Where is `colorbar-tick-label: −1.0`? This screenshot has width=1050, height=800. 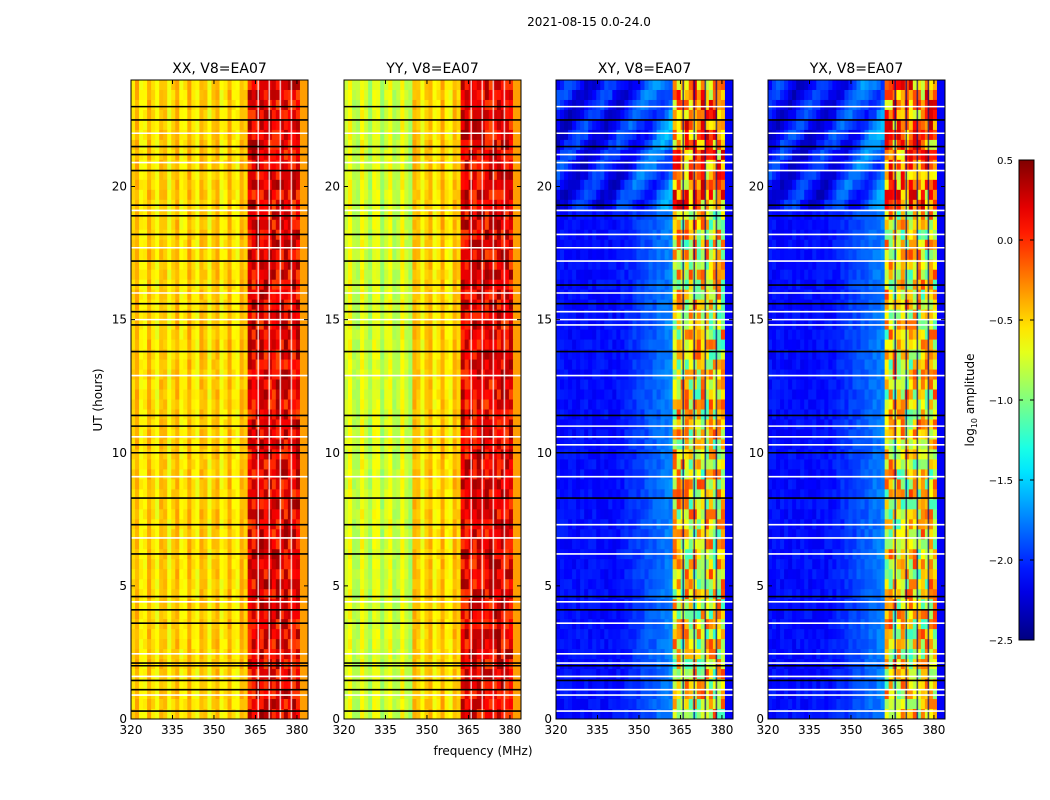
colorbar-tick-label: −1.0 is located at coordinates (1001, 401).